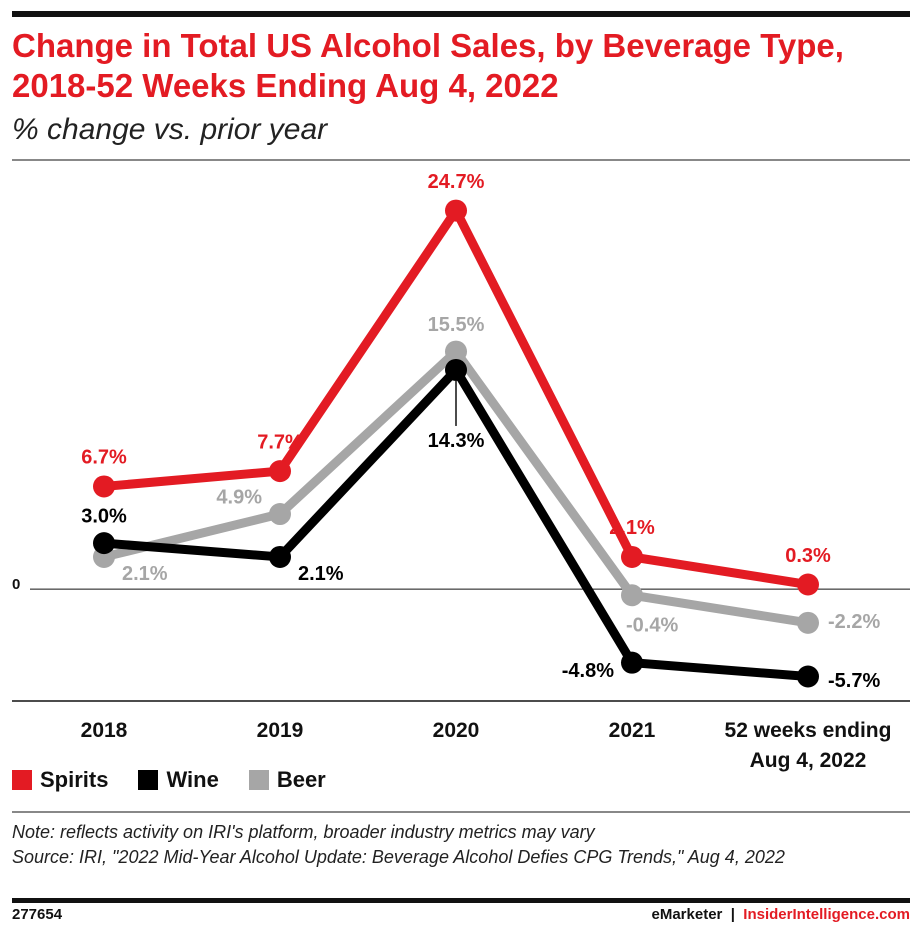  Describe the element at coordinates (74, 779) in the screenshot. I see `legend-label: Spirits` at that location.